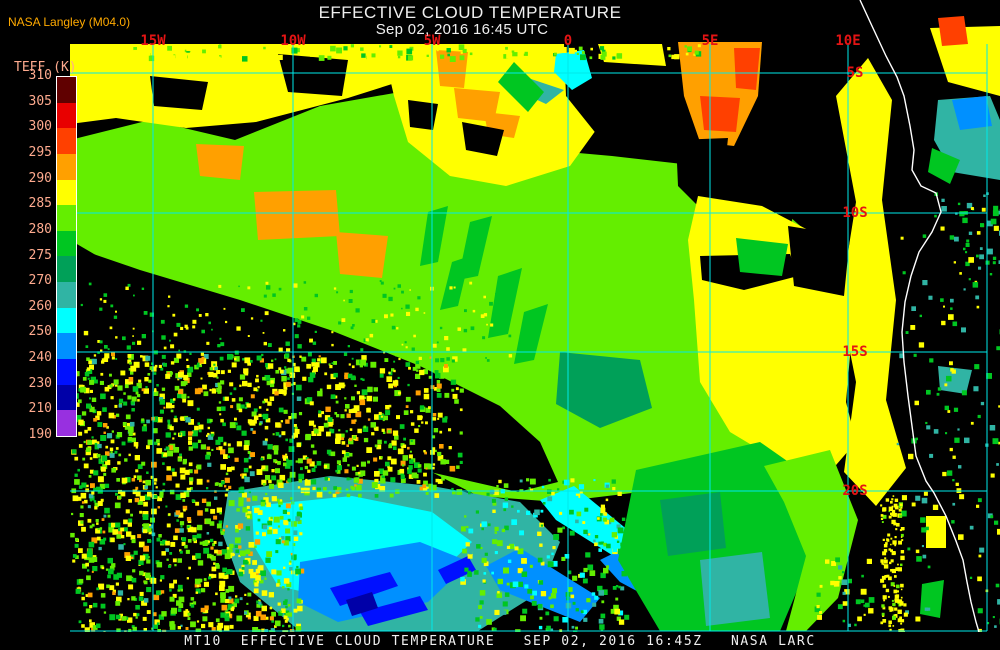 This screenshot has width=1000, height=650. Describe the element at coordinates (462, 29) in the screenshot. I see `timestamp-subtitle: Sep 02, 2016 16:45 UTC` at that location.